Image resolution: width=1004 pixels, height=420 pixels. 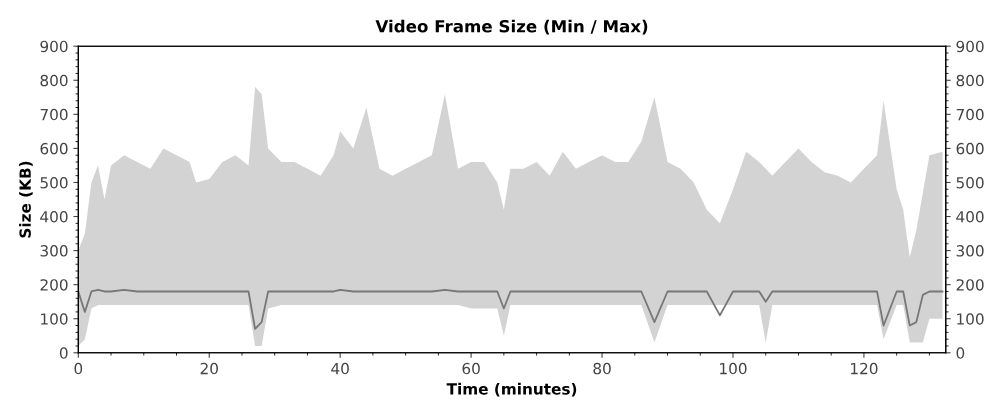 I want to click on x-tick-label: 100, so click(x=733, y=368).